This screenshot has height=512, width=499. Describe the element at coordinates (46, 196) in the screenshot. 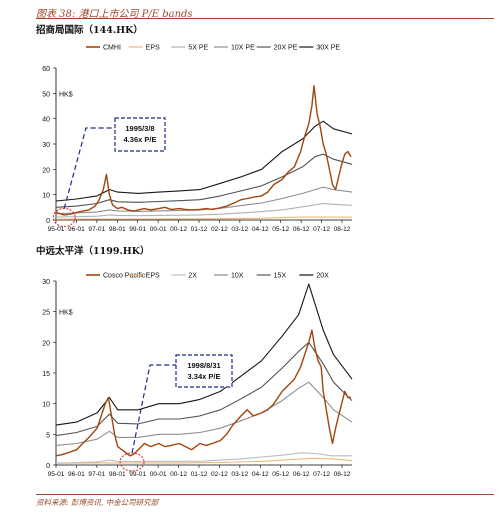

I see `chart-1-y-tick-label: 10` at that location.